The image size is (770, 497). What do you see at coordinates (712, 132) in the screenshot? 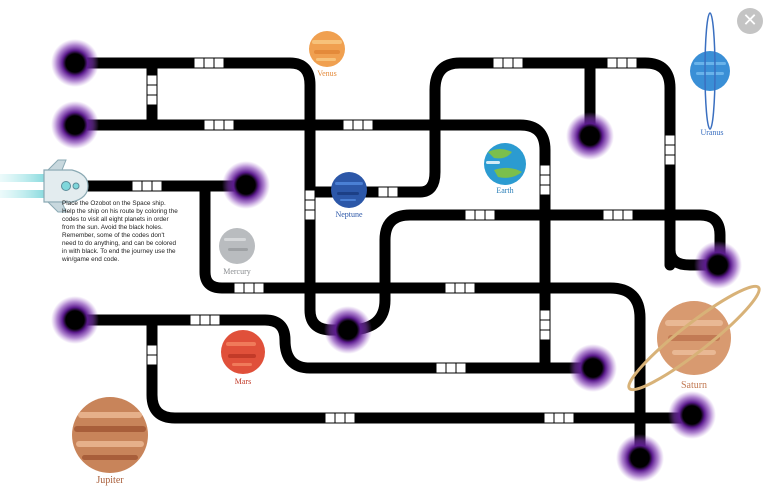
I see `uranus-label: Uranus` at bounding box center [712, 132].